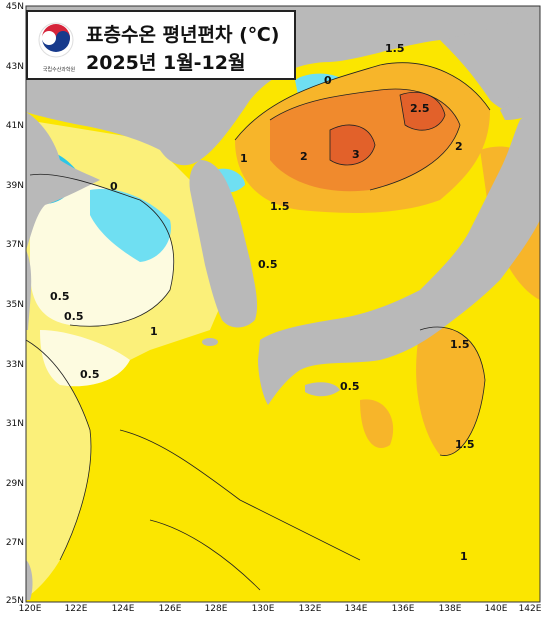 Image resolution: width=550 pixels, height=623 pixels. Describe the element at coordinates (223, 244) in the screenshot. I see `land-korea` at that location.